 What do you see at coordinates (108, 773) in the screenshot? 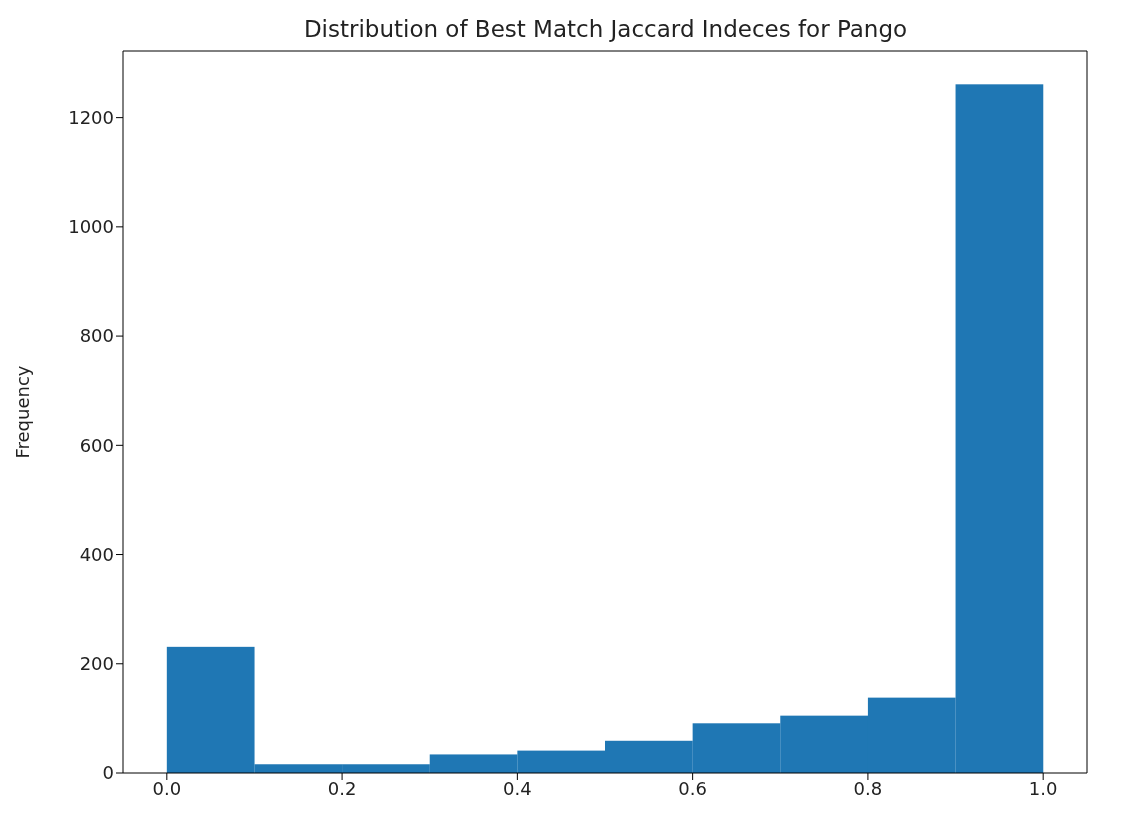
I see `y-tick-label: 0` at bounding box center [108, 773].